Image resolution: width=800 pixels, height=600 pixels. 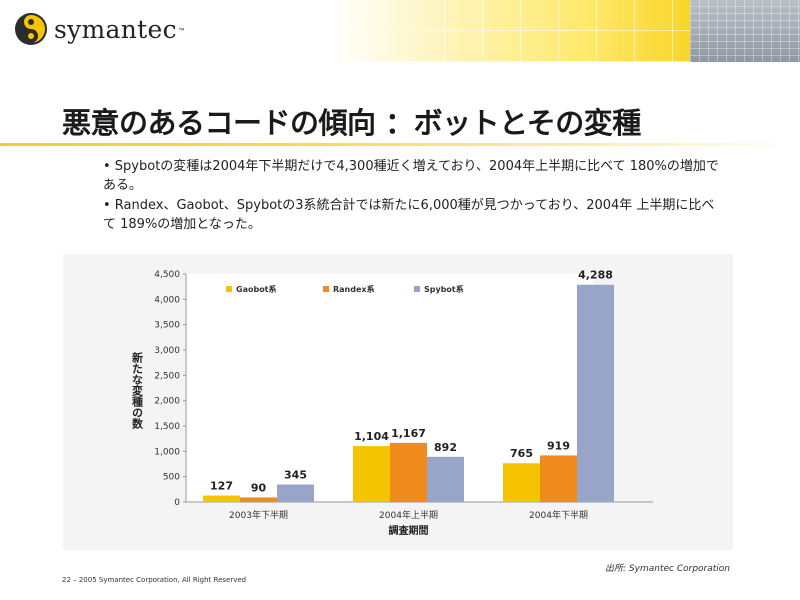 I want to click on brand-trademark: ™, so click(x=181, y=31).